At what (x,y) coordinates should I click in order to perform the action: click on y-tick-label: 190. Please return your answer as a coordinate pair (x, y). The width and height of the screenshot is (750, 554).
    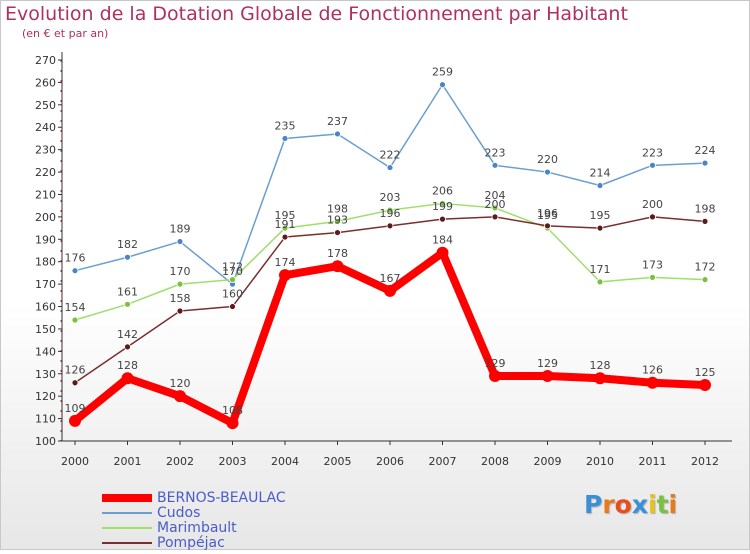
    Looking at the image, I should click on (45, 239).